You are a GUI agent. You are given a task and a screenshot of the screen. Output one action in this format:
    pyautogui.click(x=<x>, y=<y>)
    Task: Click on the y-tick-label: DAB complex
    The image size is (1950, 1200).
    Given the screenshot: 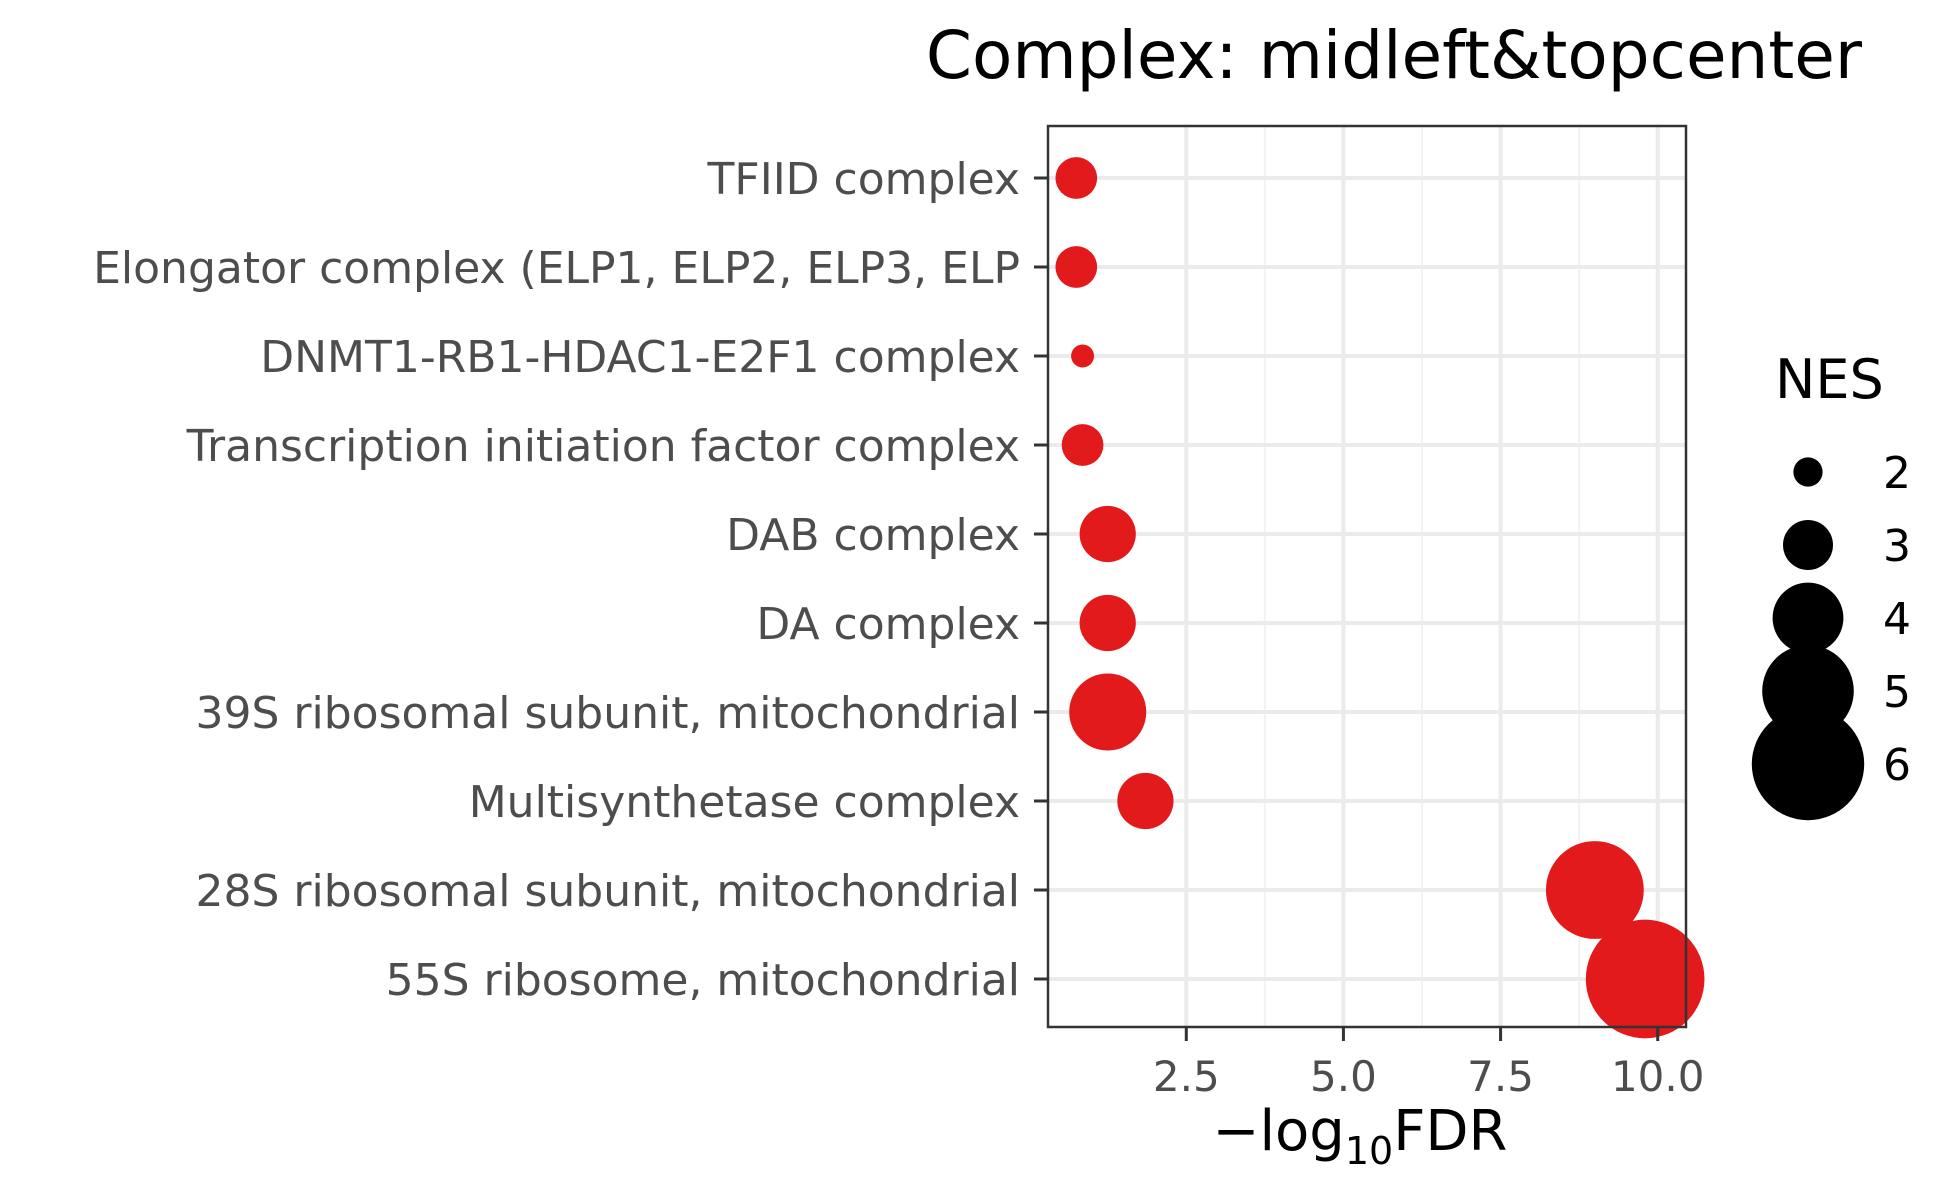 What is the action you would take?
    pyautogui.click(x=873, y=535)
    